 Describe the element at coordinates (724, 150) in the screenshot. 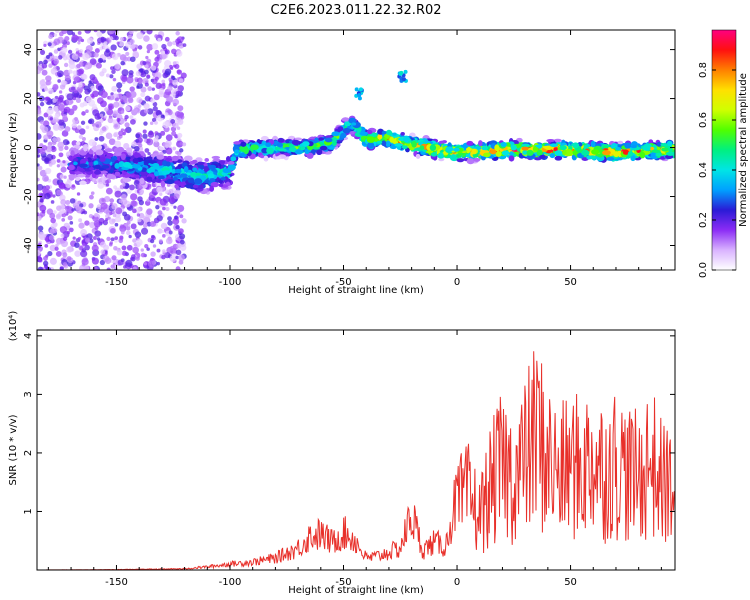

I see `colorbar` at that location.